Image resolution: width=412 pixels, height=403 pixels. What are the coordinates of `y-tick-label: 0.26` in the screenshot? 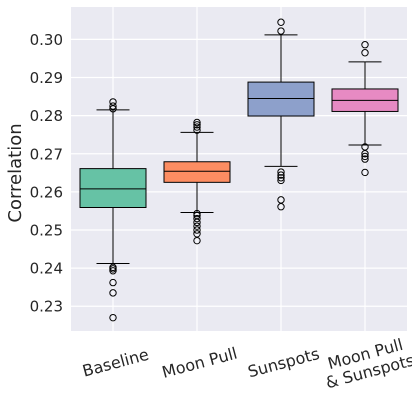 It's located at (46, 192).